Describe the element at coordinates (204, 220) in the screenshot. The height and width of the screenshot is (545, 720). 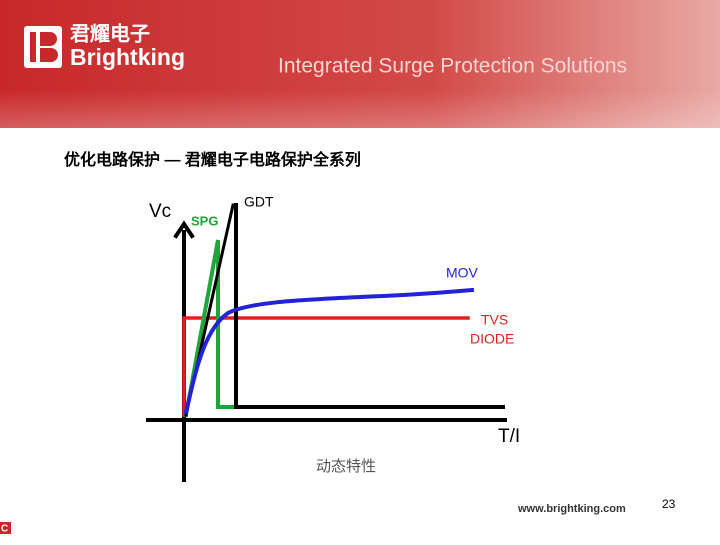
I see `spg-label: SPG` at that location.